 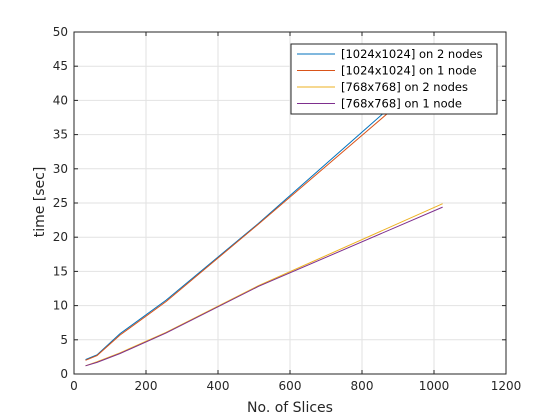 What do you see at coordinates (290, 408) in the screenshot?
I see `x-axis-label: No. of Slices` at bounding box center [290, 408].